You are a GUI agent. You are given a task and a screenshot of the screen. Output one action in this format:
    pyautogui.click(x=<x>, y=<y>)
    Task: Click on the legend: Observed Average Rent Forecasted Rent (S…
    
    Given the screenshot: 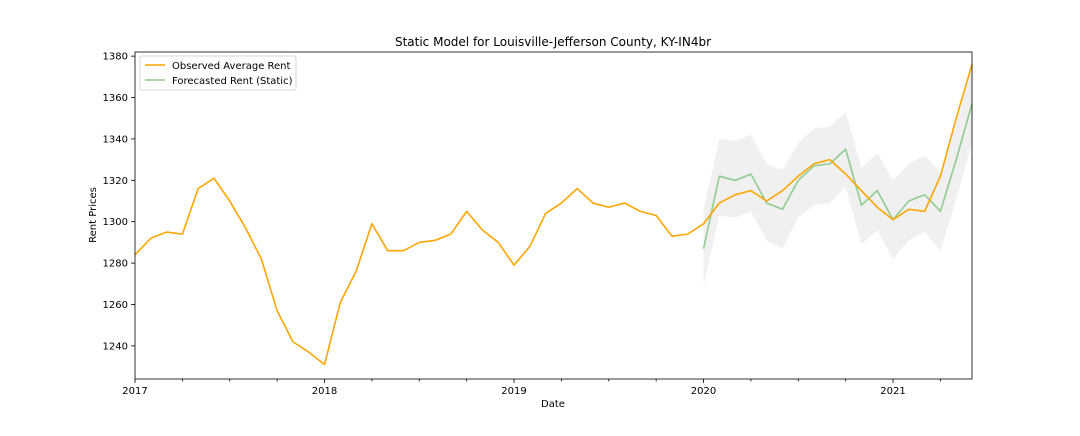 What is the action you would take?
    pyautogui.click(x=218, y=73)
    